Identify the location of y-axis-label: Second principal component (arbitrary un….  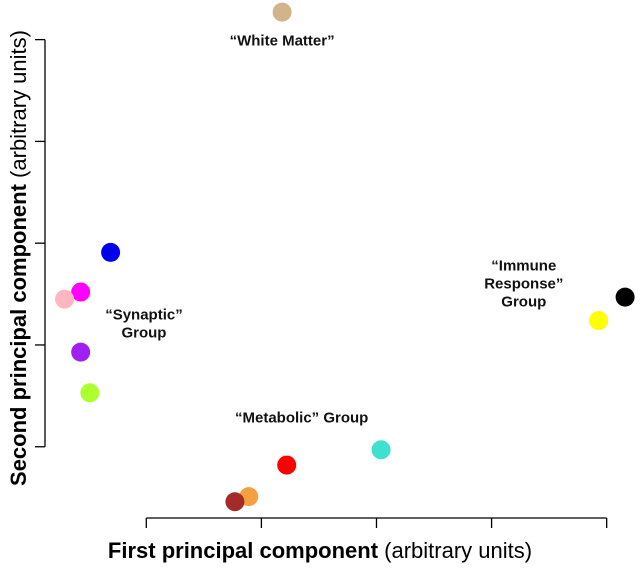
(19, 258).